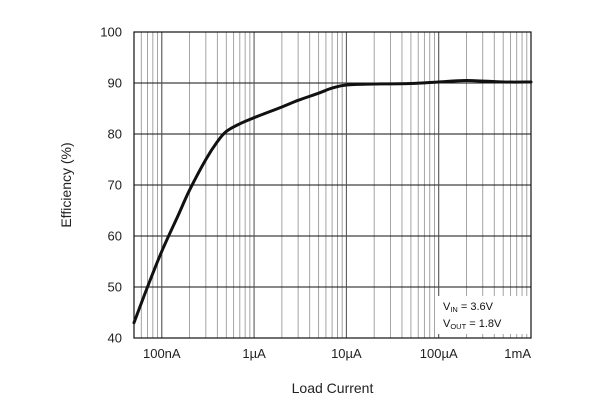  Describe the element at coordinates (111, 32) in the screenshot. I see `y-tick-label: 100` at that location.